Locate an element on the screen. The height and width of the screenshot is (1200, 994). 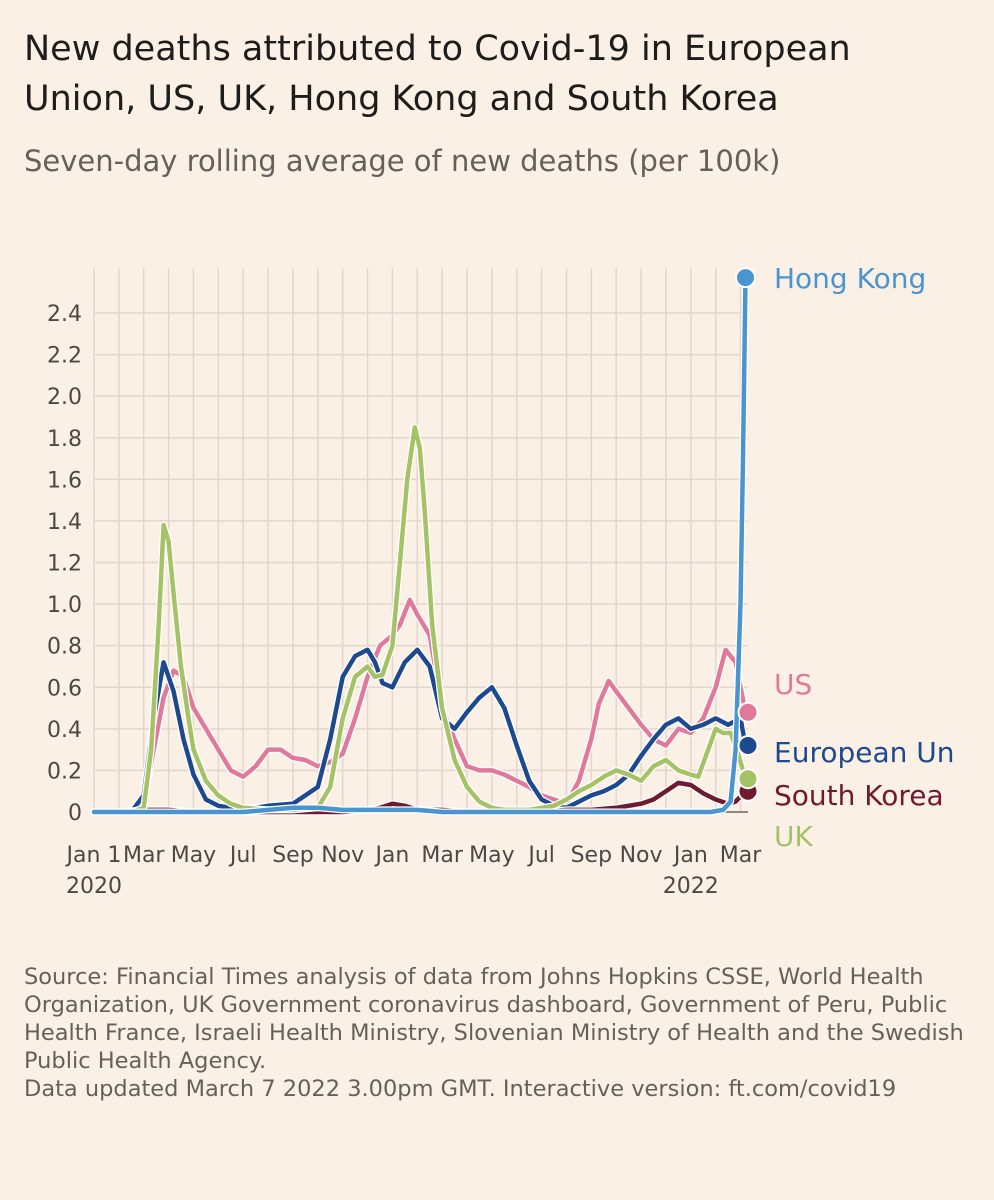
y-tick-label: 0.6 is located at coordinates (64, 688).